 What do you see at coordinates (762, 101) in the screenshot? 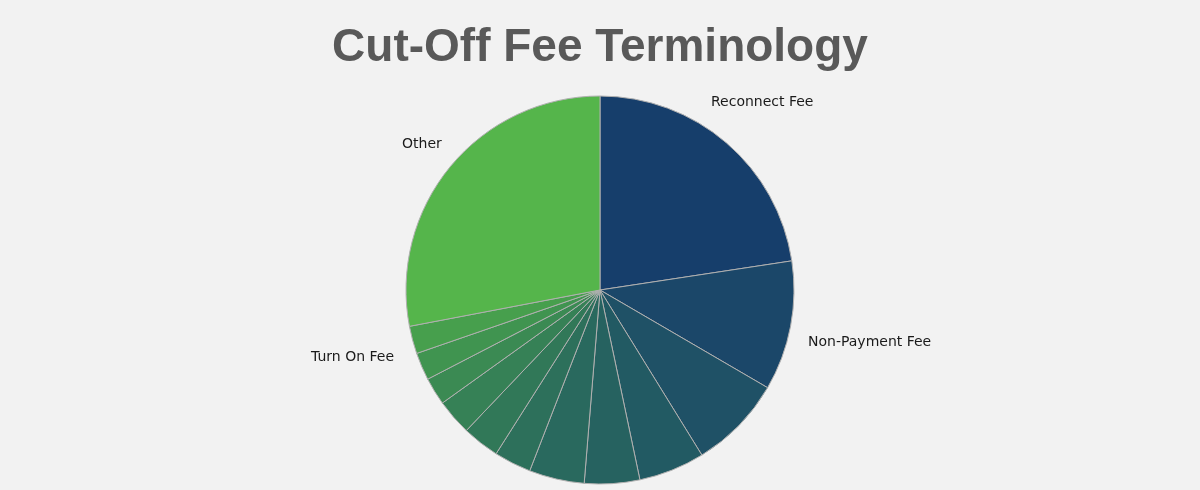
I see `slice-label: Reconnect Fee` at bounding box center [762, 101].